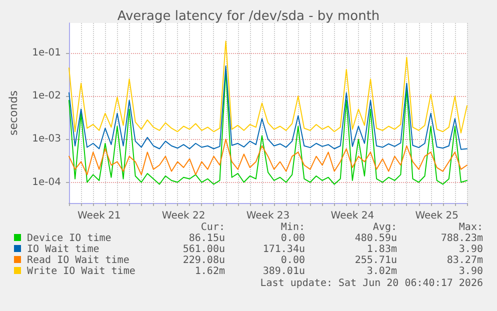  I want to click on text: Max:, so click(470, 227).